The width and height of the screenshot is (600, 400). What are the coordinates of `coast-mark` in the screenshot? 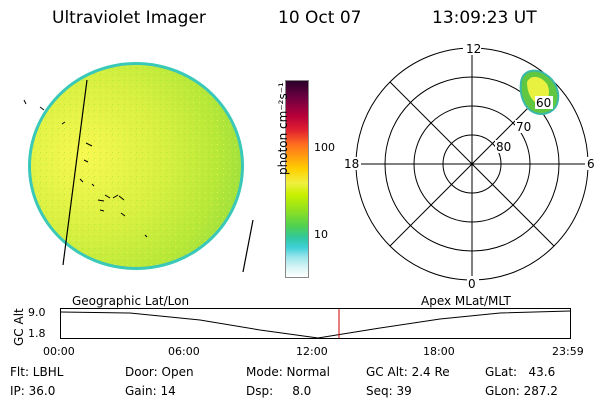 It's located at (248, 246).